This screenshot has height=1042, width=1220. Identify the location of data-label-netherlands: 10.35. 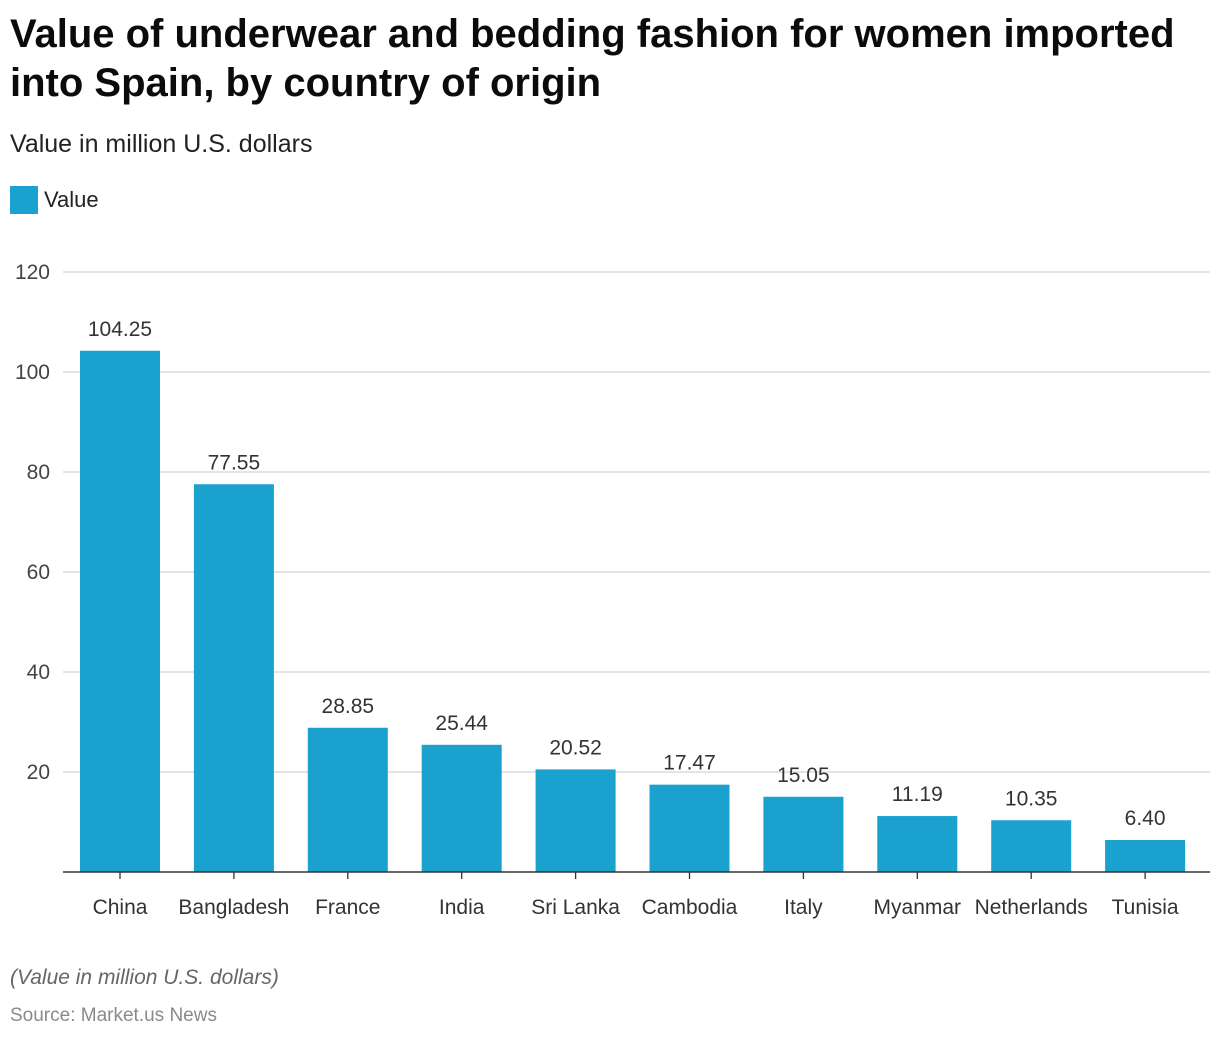
(1031, 798).